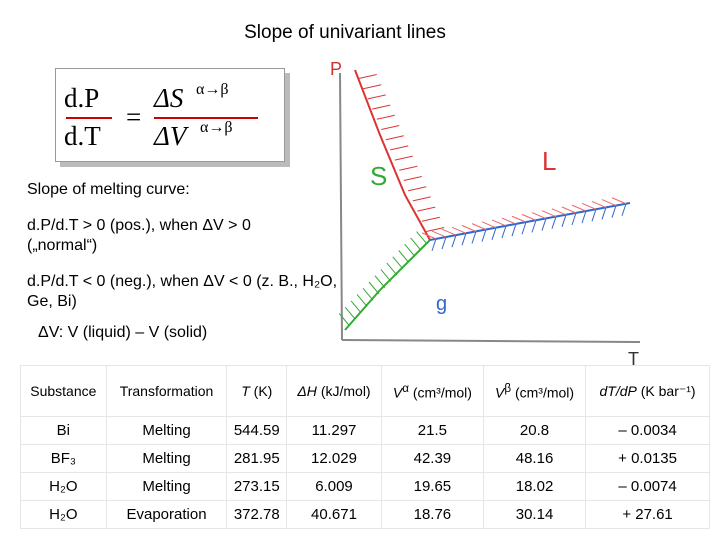 Image resolution: width=720 pixels, height=540 pixels. I want to click on table-cell: + 27.61, so click(647, 514).